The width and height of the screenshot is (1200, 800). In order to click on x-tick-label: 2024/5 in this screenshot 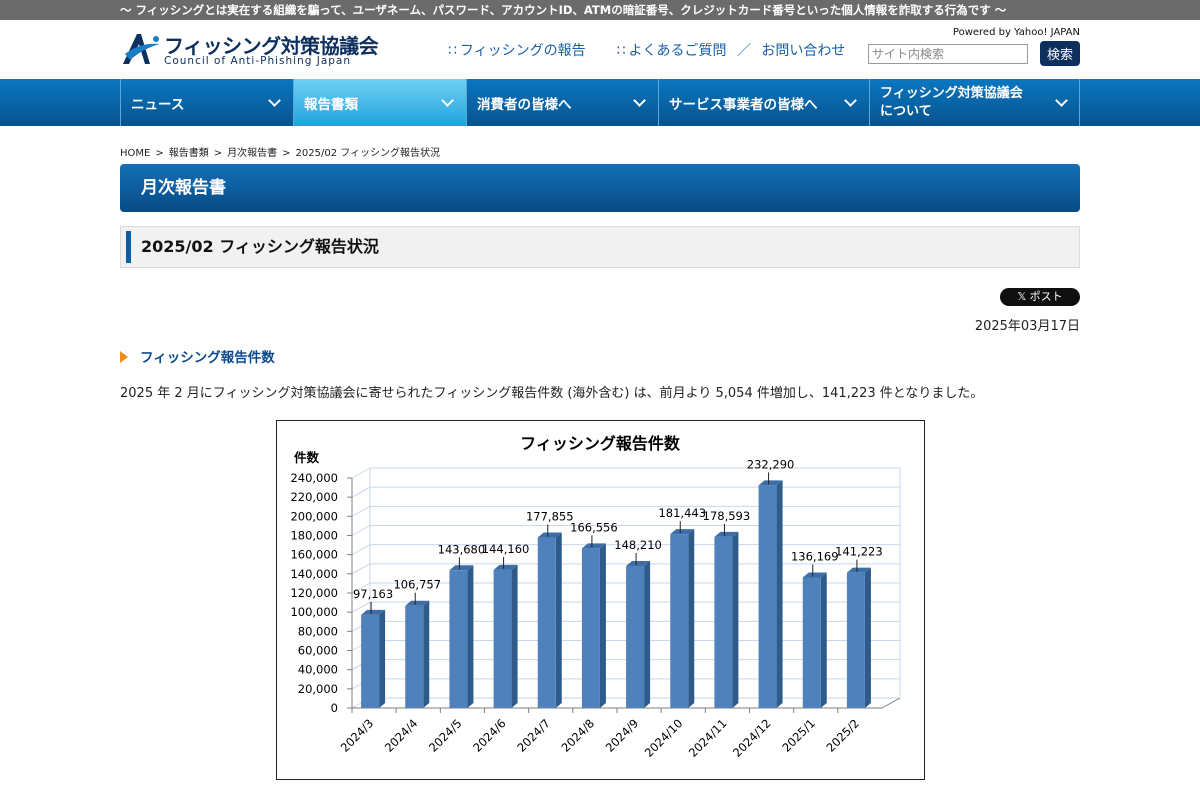, I will do `click(445, 735)`.